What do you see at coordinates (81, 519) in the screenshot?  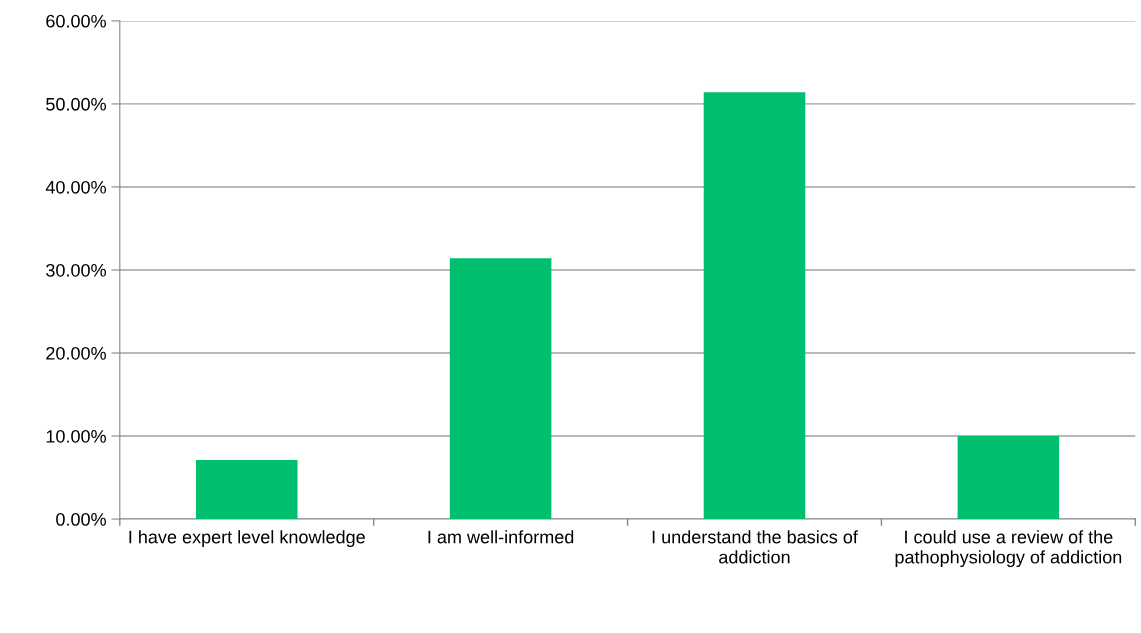 I see `y-tick-label: 0.00%` at bounding box center [81, 519].